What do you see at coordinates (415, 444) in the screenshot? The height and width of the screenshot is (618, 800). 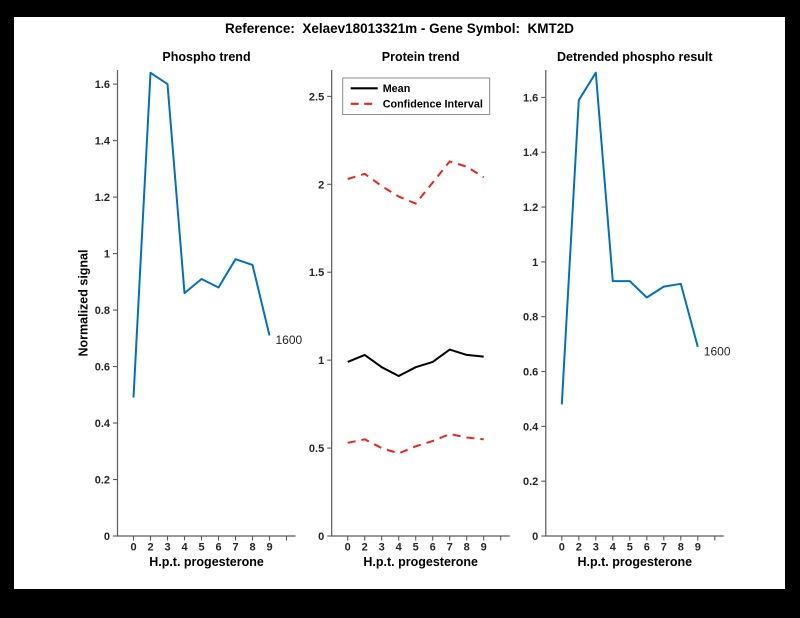 I see `series-confidence-interval-lower` at bounding box center [415, 444].